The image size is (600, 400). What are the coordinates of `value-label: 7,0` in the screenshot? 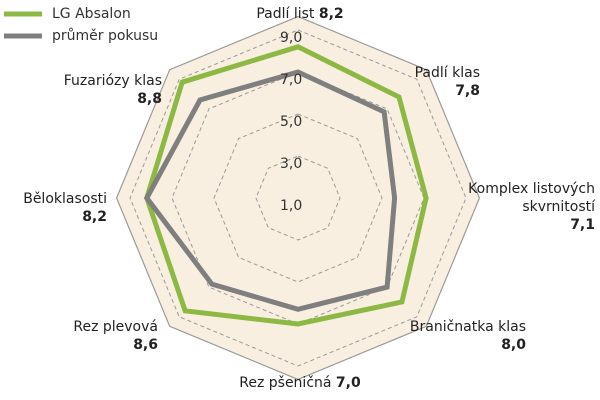 It's located at (348, 383).